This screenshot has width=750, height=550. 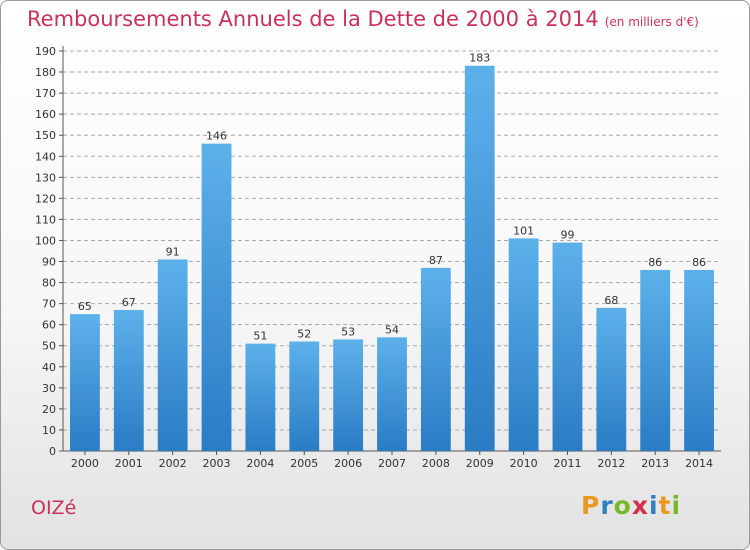 What do you see at coordinates (304, 396) in the screenshot?
I see `bar-2005` at bounding box center [304, 396].